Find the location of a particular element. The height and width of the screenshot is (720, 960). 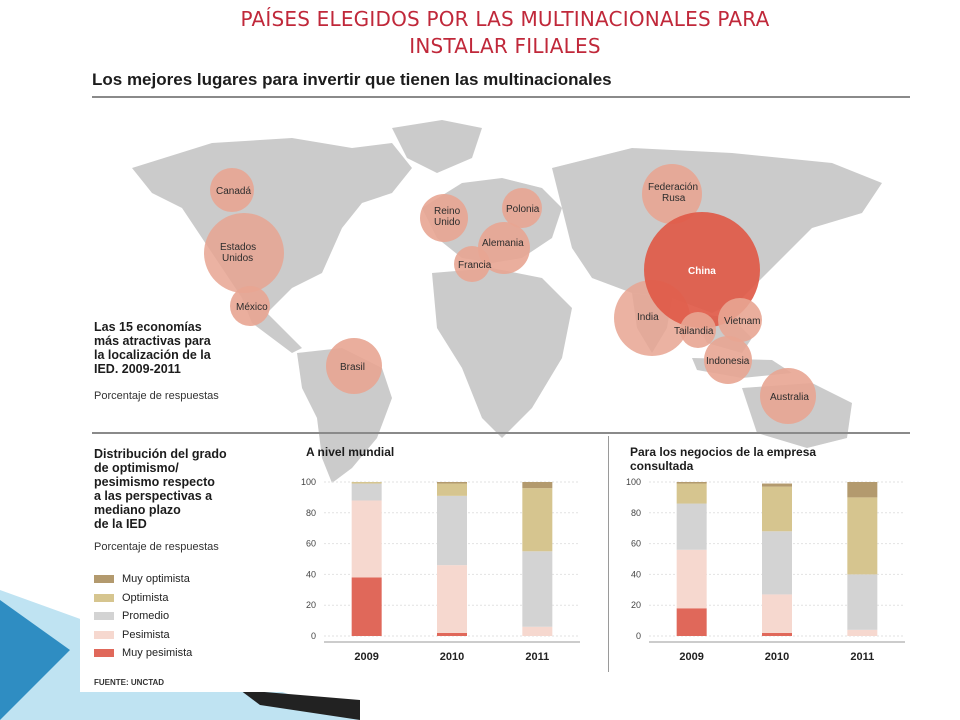

legend-item-promedio: Promedio is located at coordinates (143, 616).